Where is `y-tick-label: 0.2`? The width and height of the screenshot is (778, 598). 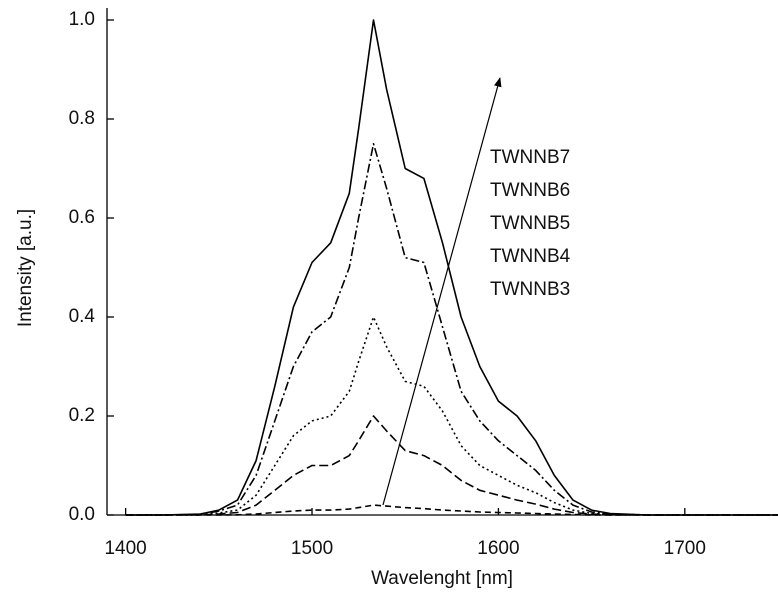 y-tick-label: 0.2 is located at coordinates (82, 415).